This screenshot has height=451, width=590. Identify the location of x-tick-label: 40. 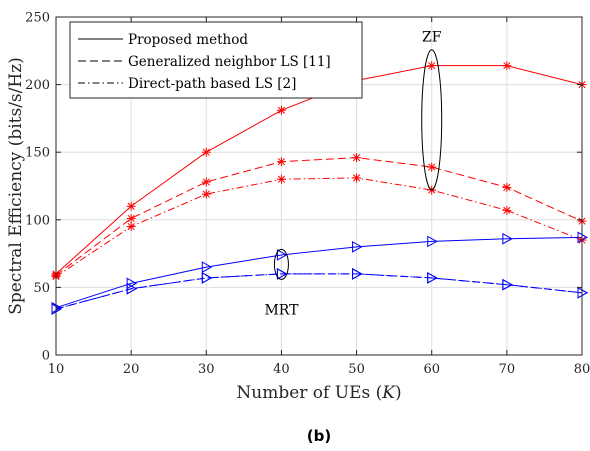
(281, 369).